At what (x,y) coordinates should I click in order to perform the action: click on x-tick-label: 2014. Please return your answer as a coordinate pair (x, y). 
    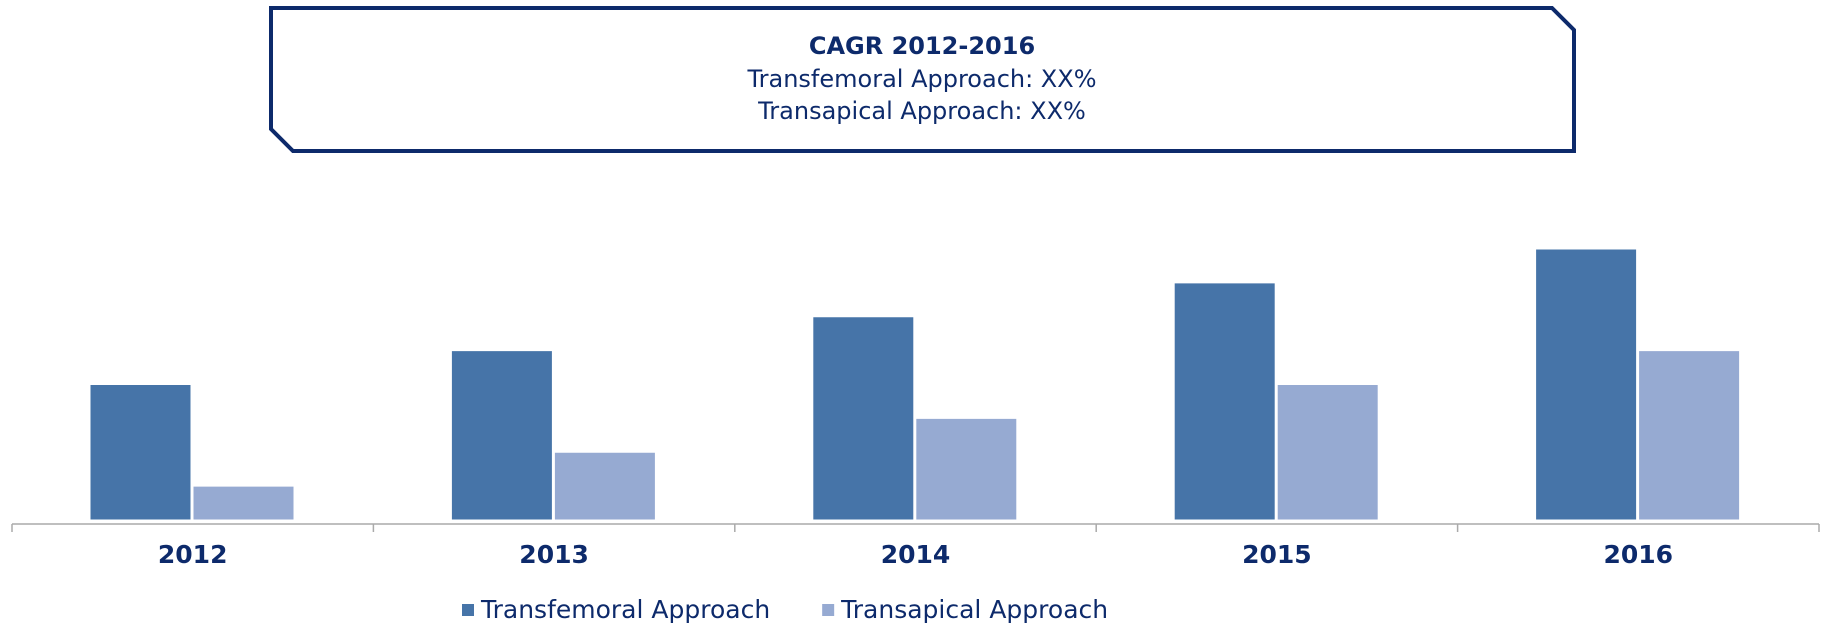
    Looking at the image, I should click on (916, 554).